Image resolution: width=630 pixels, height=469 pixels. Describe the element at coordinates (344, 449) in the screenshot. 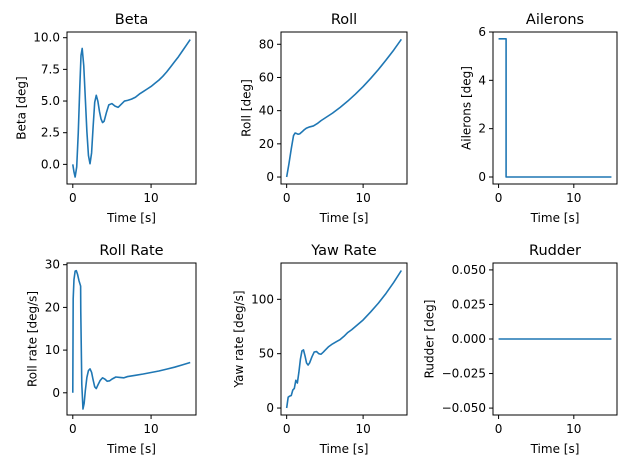

I see `yaw-rate-xlabel: Time [s]` at that location.